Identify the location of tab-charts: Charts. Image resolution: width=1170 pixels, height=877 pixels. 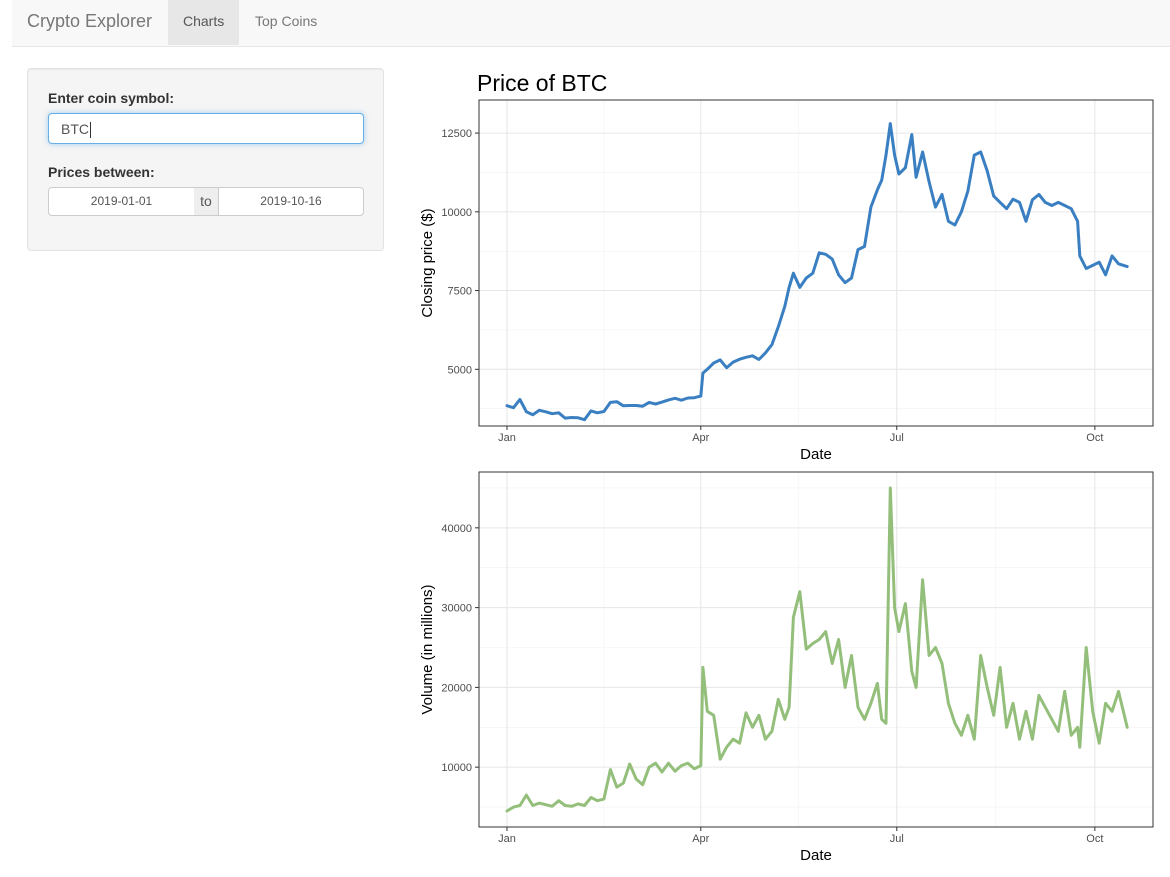
(204, 22).